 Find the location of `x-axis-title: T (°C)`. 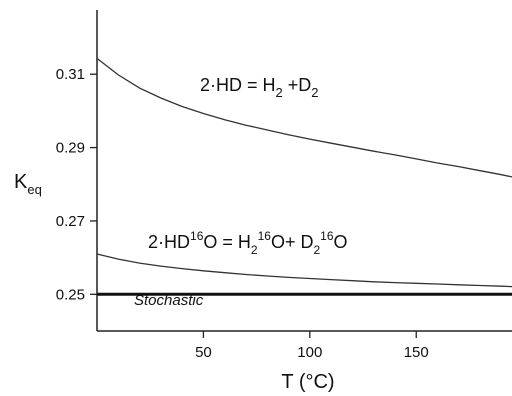

x-axis-title: T (°C) is located at coordinates (307, 382).